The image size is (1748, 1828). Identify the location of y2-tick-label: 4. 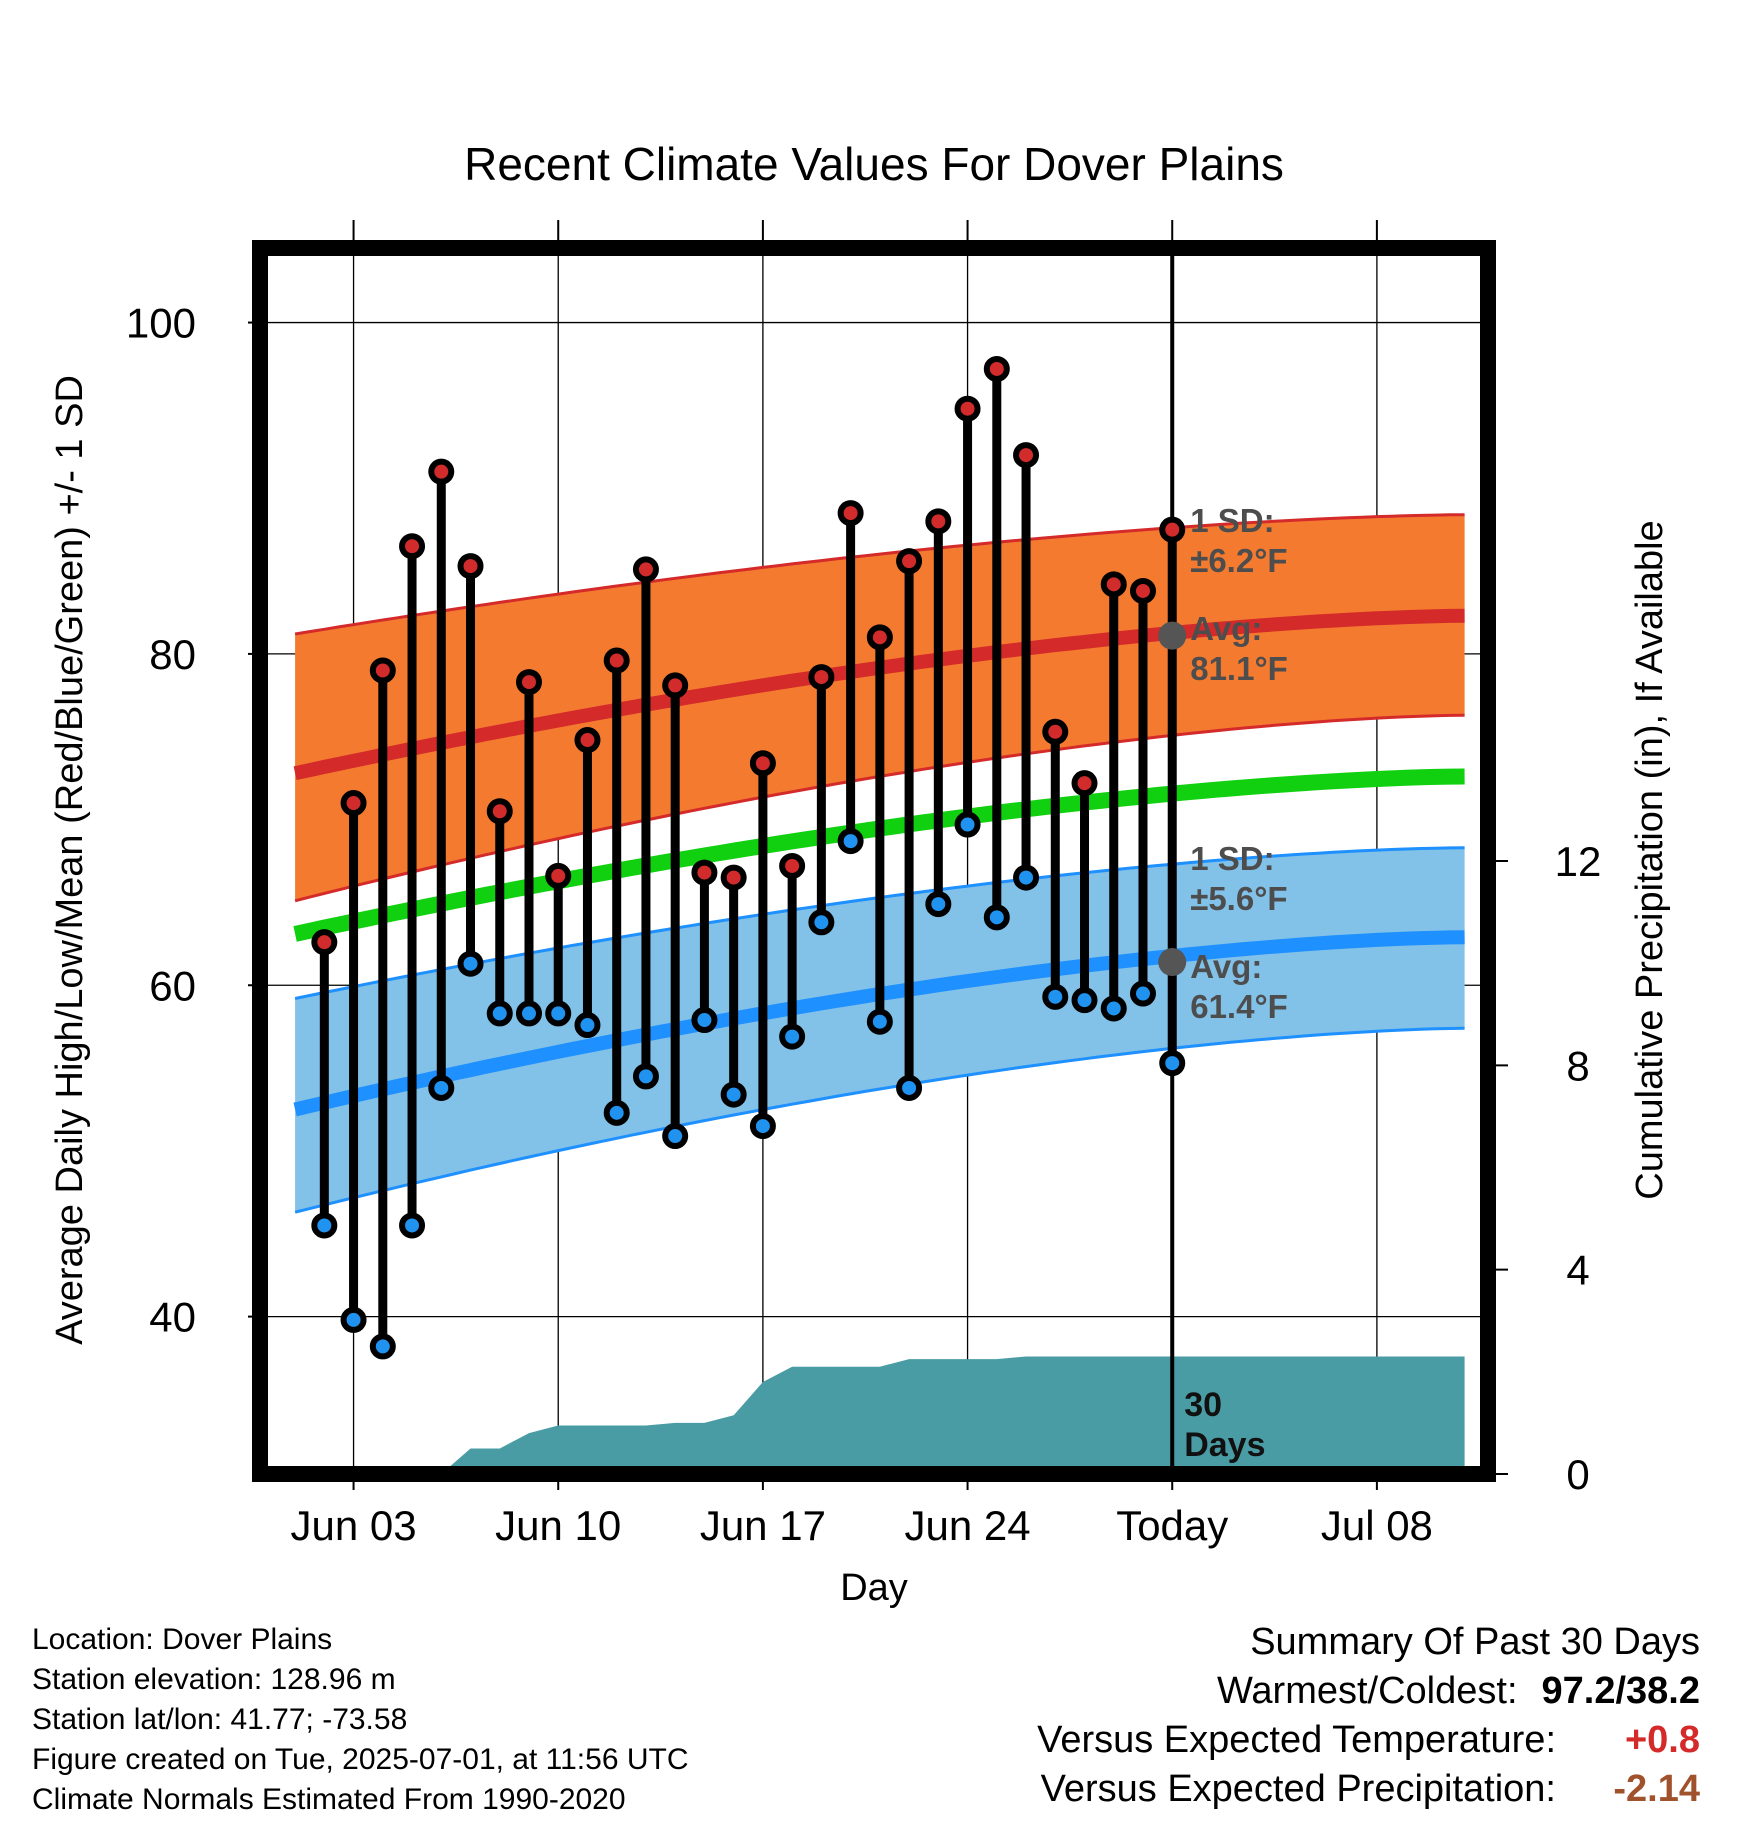
(1577, 1270).